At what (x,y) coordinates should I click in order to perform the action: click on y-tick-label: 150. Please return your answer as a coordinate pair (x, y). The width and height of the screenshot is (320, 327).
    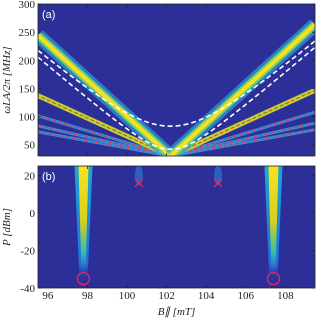
    Looking at the image, I should click on (27, 89).